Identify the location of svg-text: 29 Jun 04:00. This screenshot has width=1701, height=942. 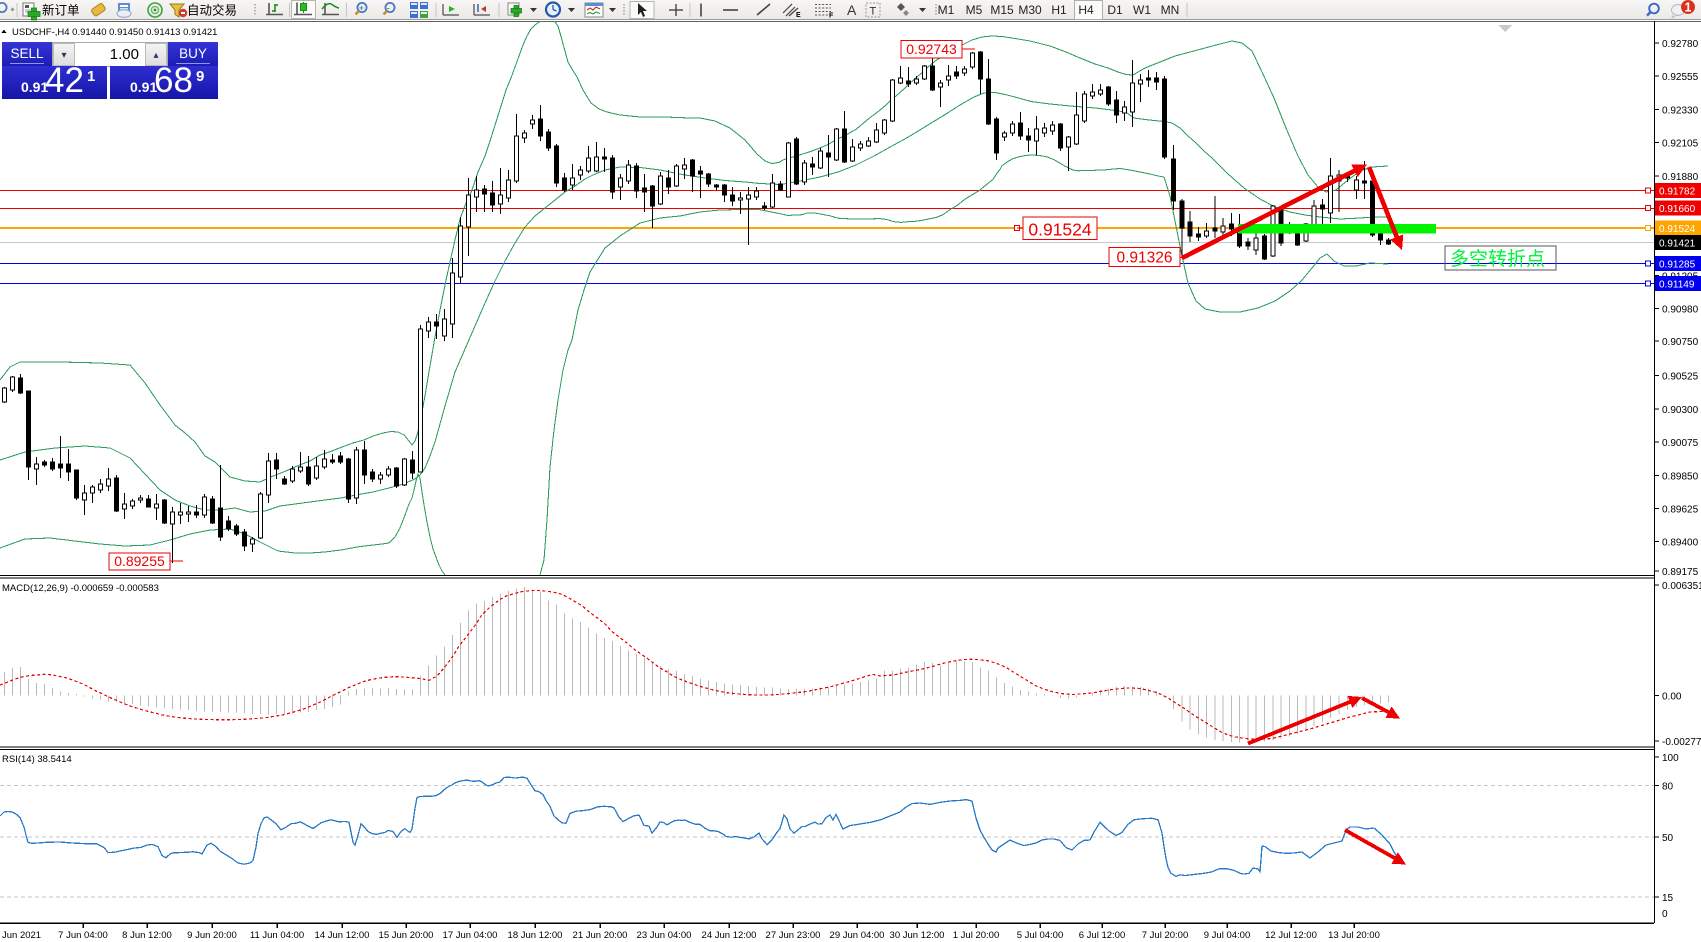
(857, 935).